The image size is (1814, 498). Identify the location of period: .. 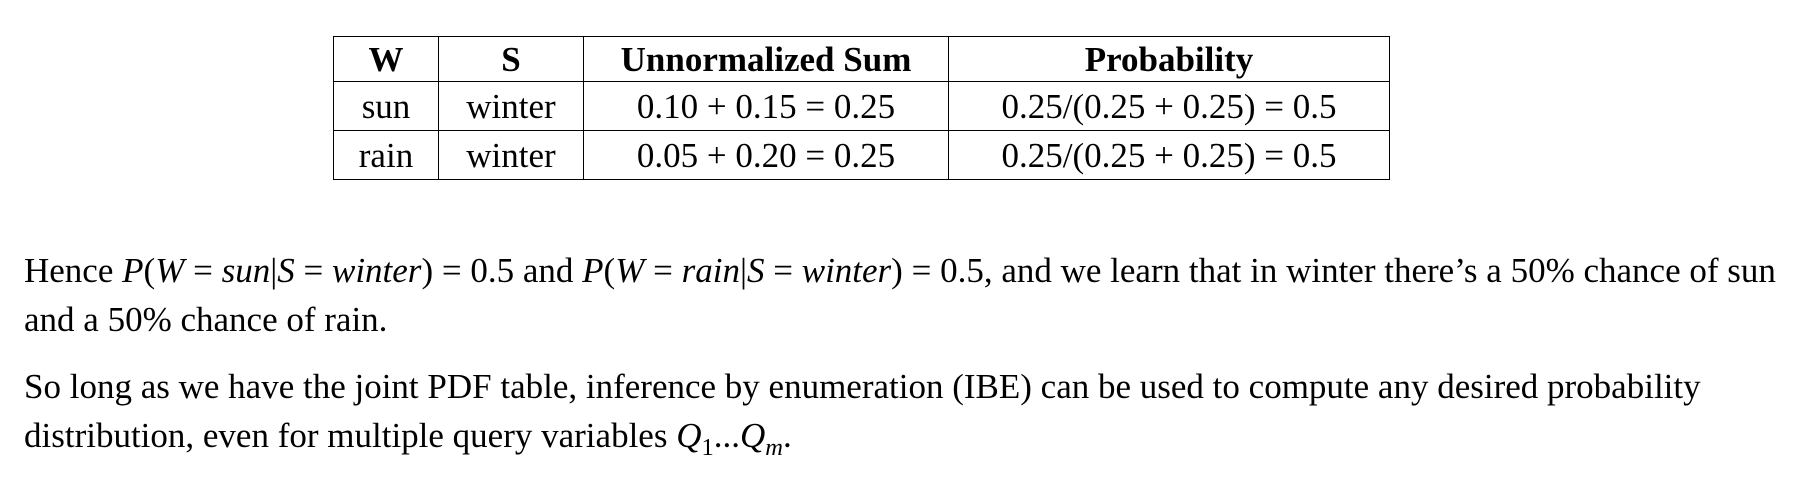
(787, 435).